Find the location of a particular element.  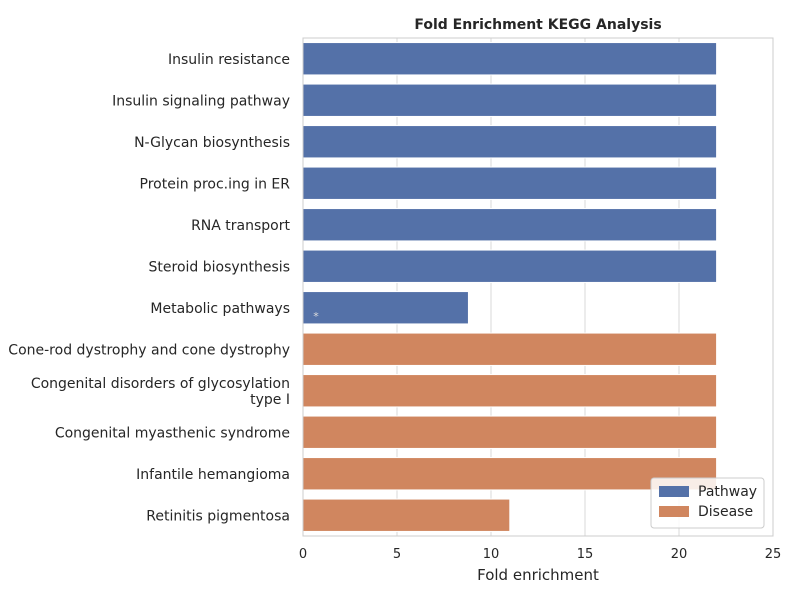

category-label: Steroid biosynthesis is located at coordinates (219, 267).